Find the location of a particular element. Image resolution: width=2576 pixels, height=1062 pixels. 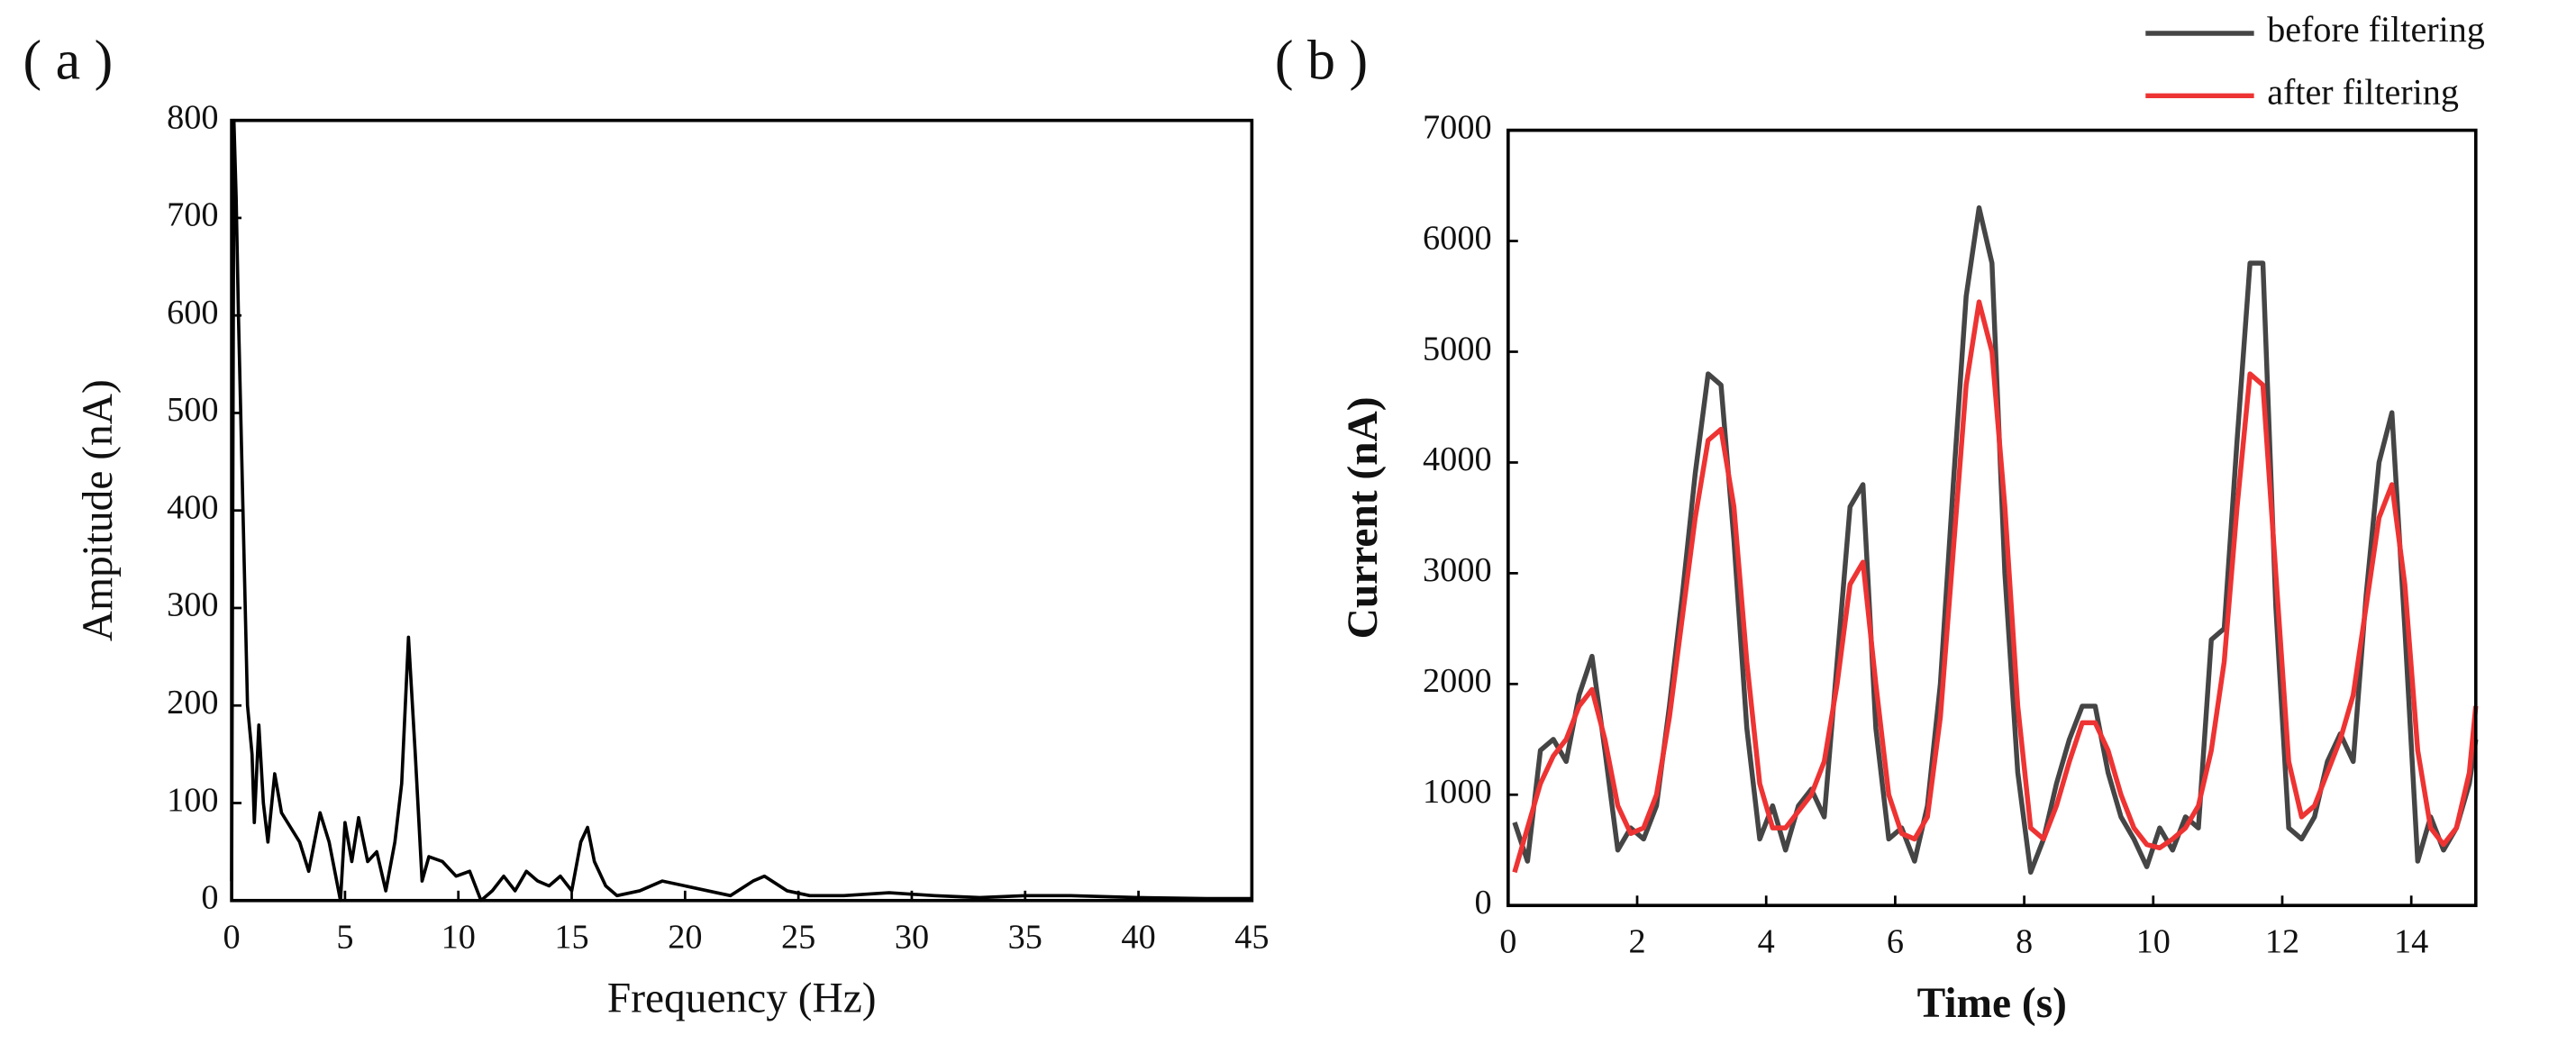

panel-label: ( a ) is located at coordinates (68, 61).